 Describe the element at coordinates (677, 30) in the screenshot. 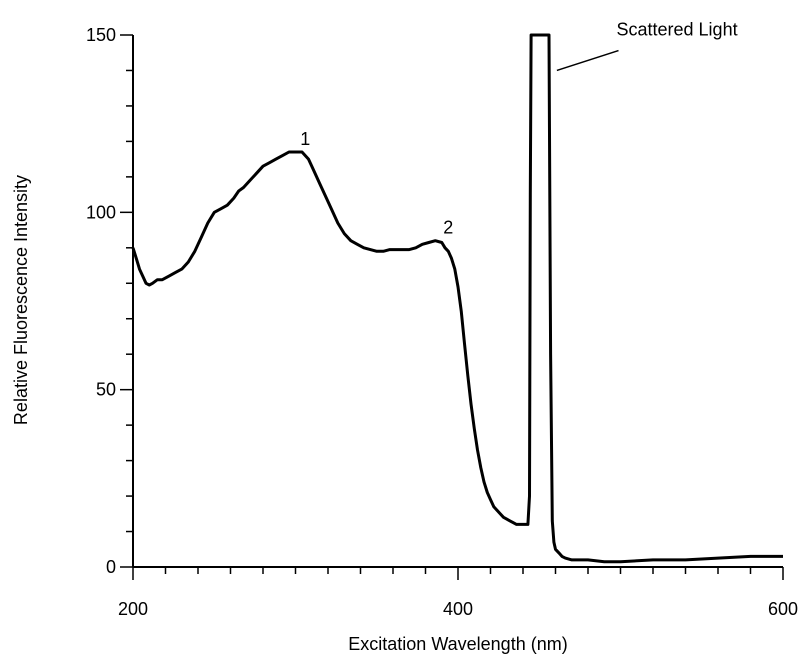

I see `scattered-light-label: Scattered Light` at that location.